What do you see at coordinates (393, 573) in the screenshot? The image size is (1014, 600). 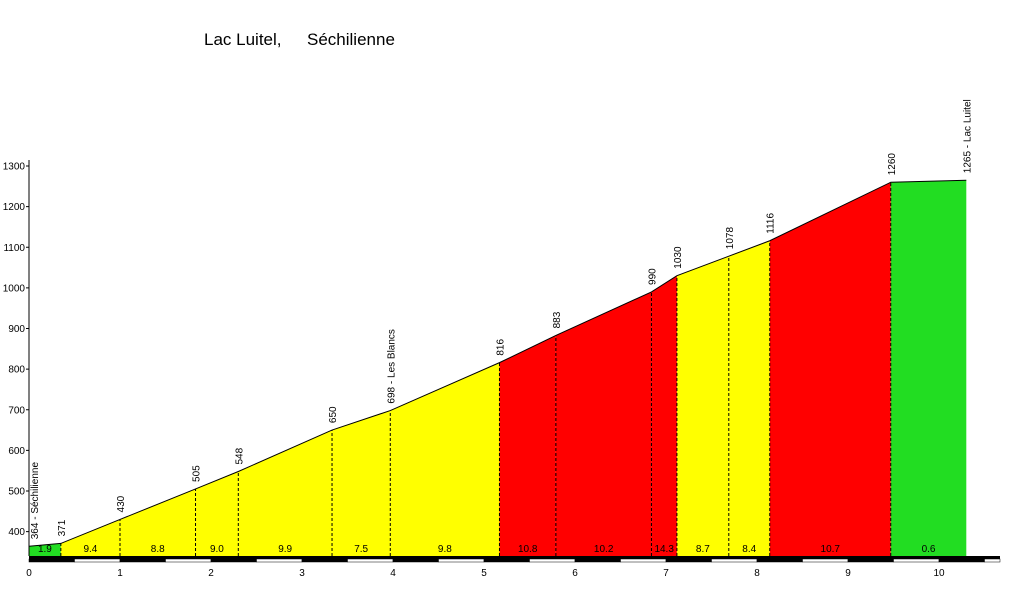 I see `x-tick-label: 4` at bounding box center [393, 573].